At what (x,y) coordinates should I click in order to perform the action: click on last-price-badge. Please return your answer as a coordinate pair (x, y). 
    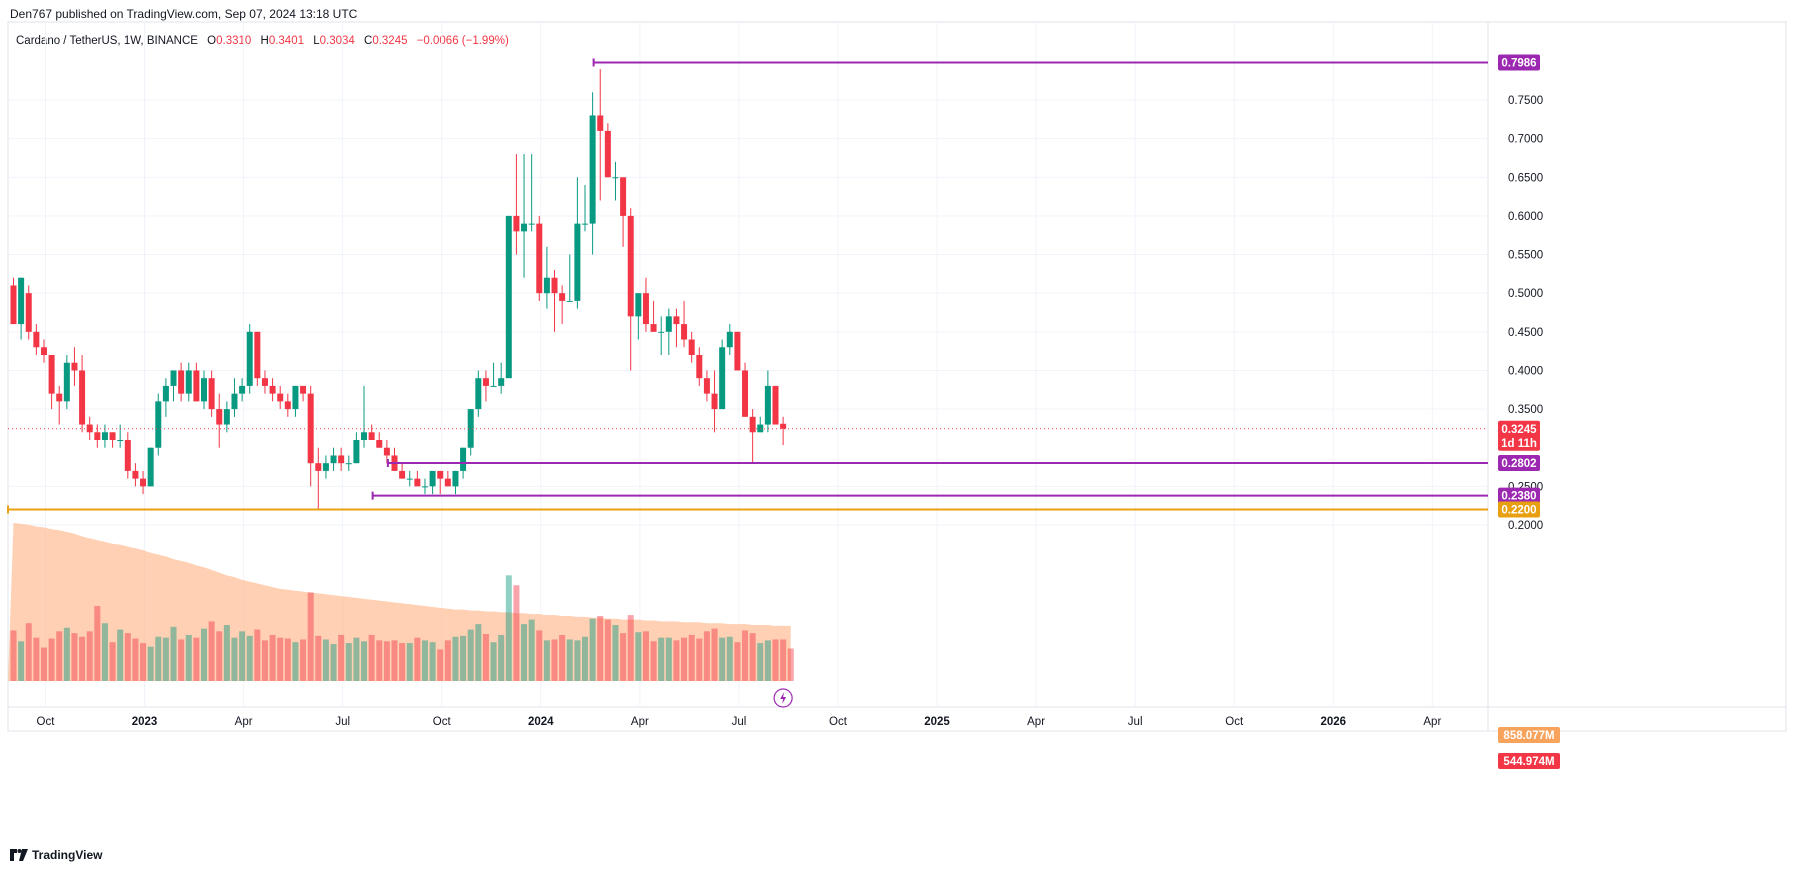
    Looking at the image, I should click on (1519, 435).